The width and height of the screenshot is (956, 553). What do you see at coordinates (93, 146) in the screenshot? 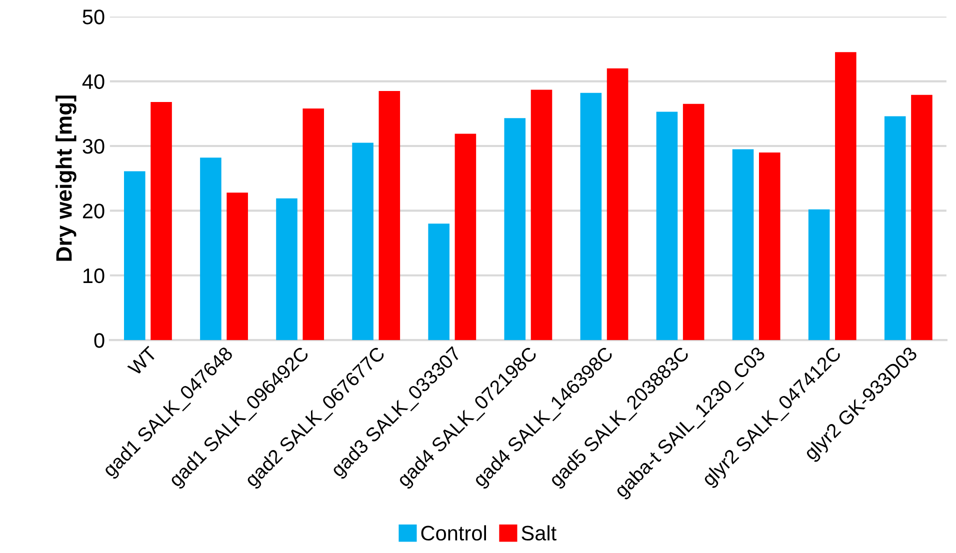
I see `y-tick-label: 30` at bounding box center [93, 146].